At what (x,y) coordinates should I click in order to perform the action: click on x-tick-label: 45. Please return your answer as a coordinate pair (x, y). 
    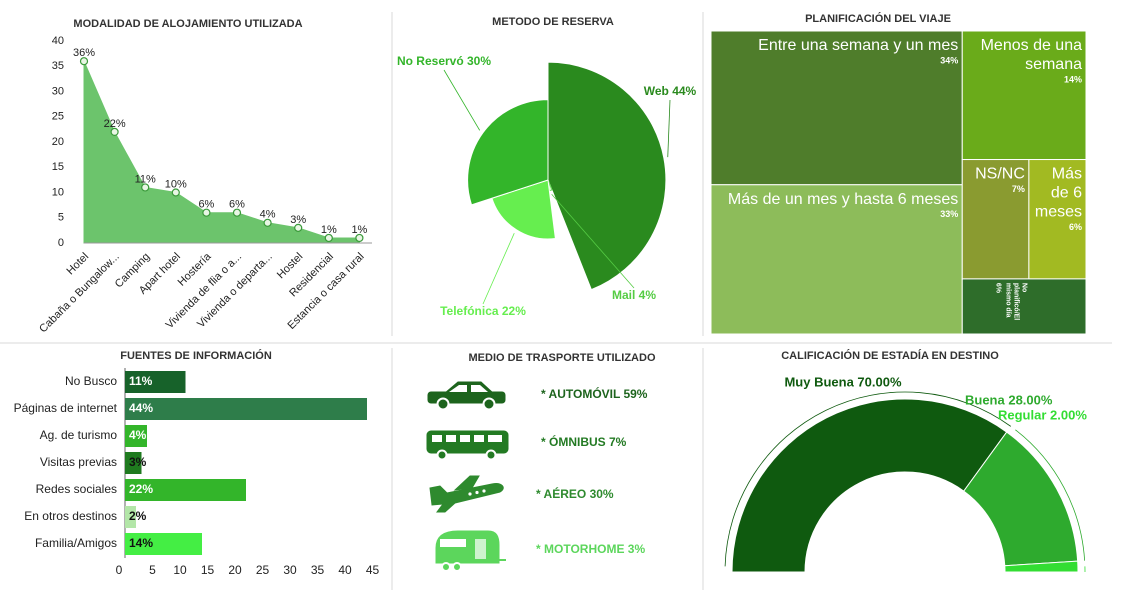
    Looking at the image, I should click on (373, 570).